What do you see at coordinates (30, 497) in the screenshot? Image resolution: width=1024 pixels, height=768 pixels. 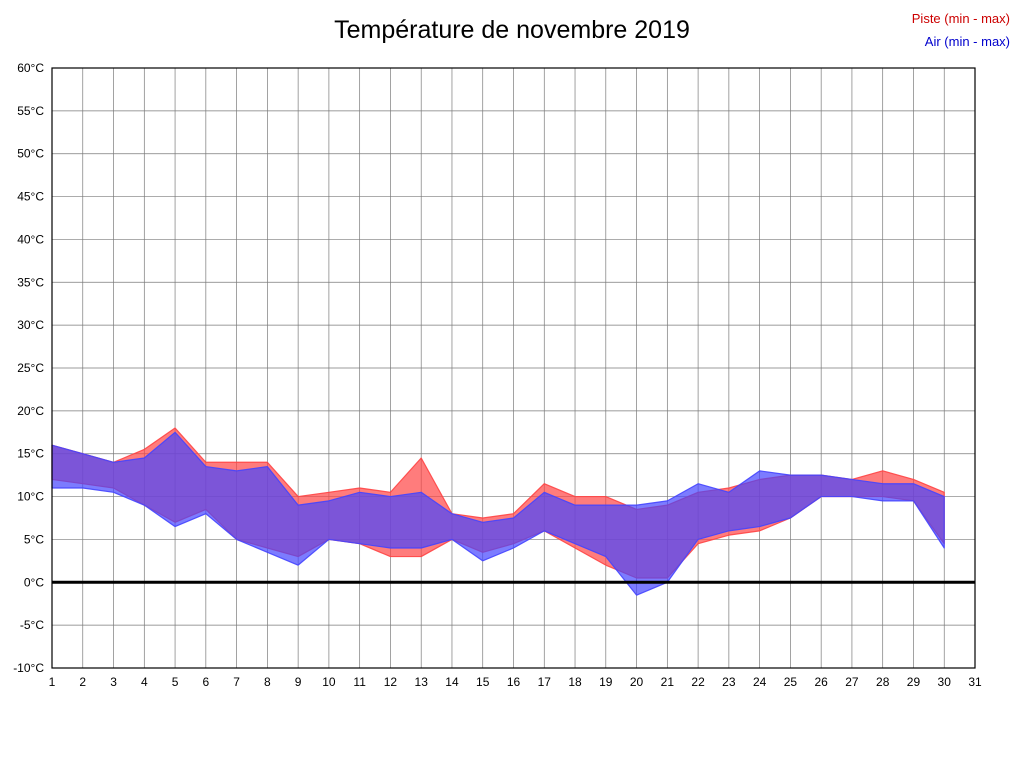 I see `y-tick-label: 10°C` at bounding box center [30, 497].